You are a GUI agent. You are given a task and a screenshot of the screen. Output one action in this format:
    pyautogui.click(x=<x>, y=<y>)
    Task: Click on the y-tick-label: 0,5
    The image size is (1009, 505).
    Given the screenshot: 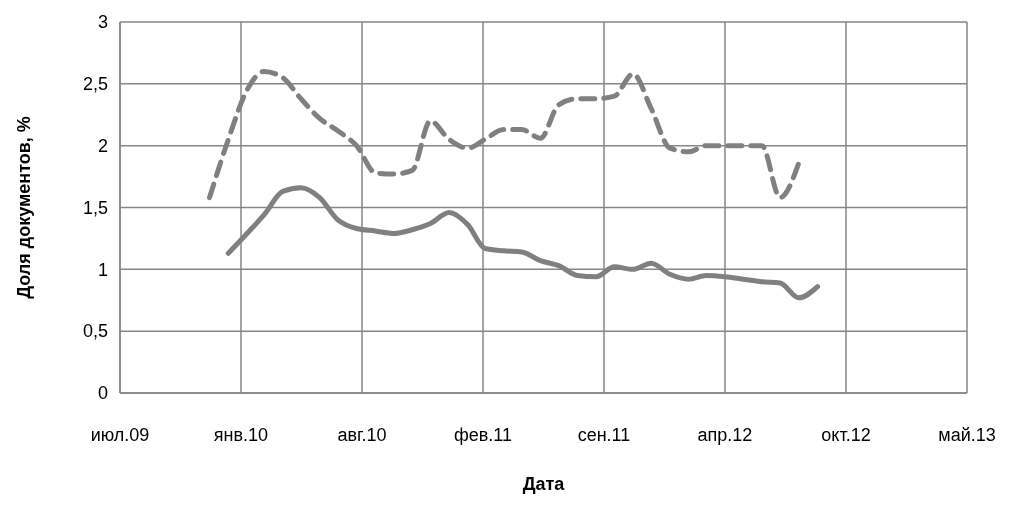 What is the action you would take?
    pyautogui.click(x=95, y=331)
    